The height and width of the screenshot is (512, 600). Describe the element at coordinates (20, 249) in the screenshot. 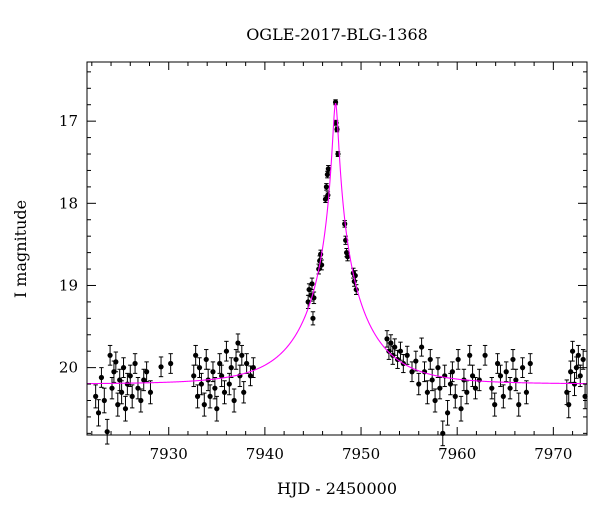

I see `y-axis-label: I magnitude` at that location.